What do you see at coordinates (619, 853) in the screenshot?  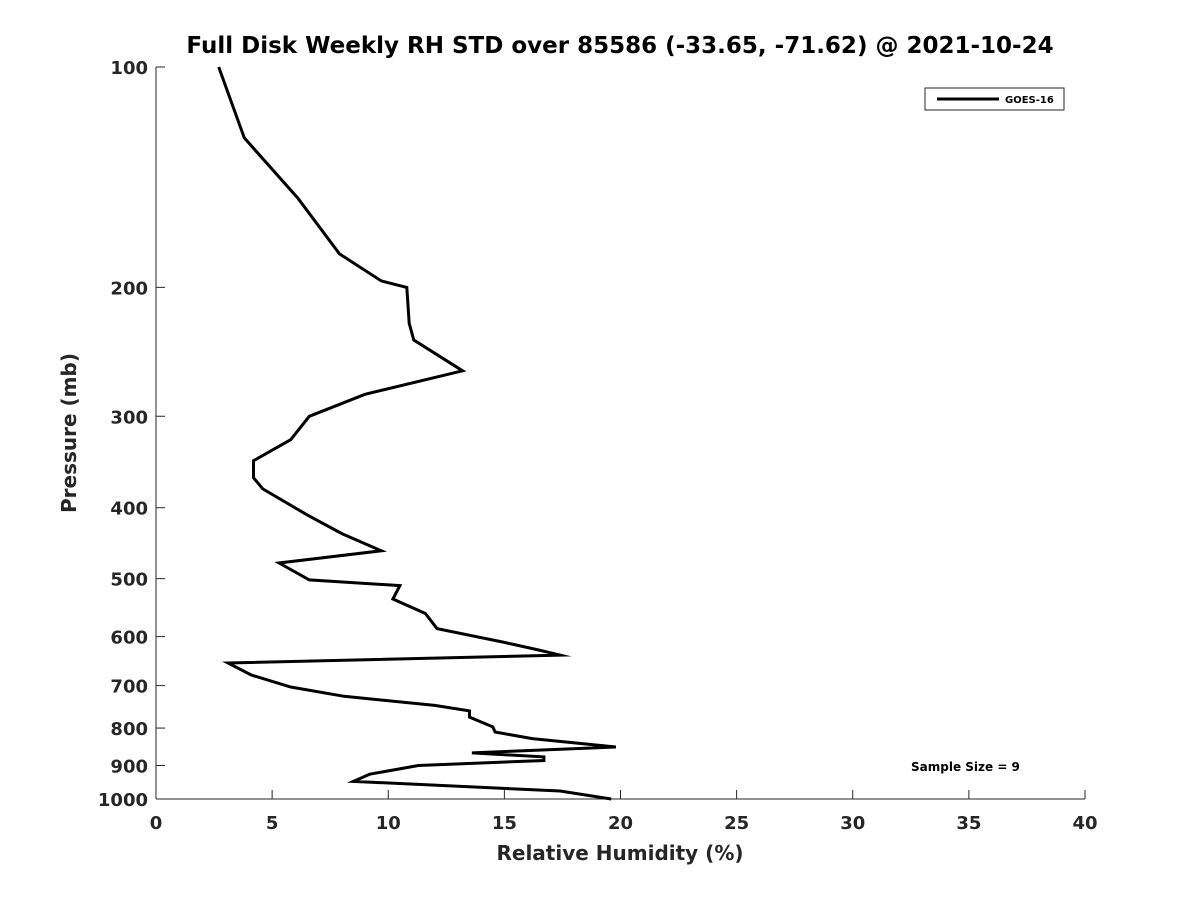 I see `x-axis-label: Relative Humidity (%)` at bounding box center [619, 853].